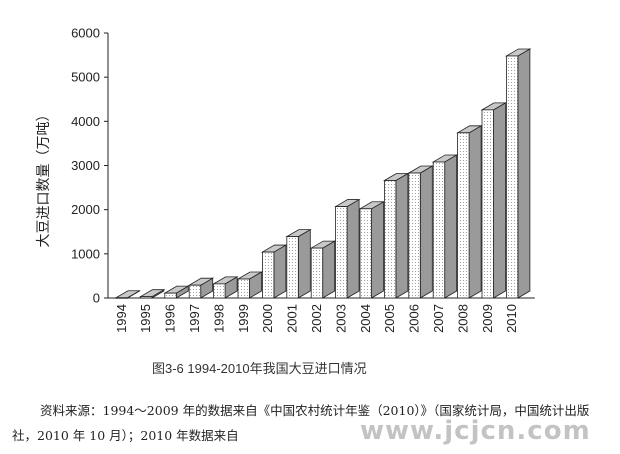  I want to click on x-tick-label: 2004, so click(365, 318).